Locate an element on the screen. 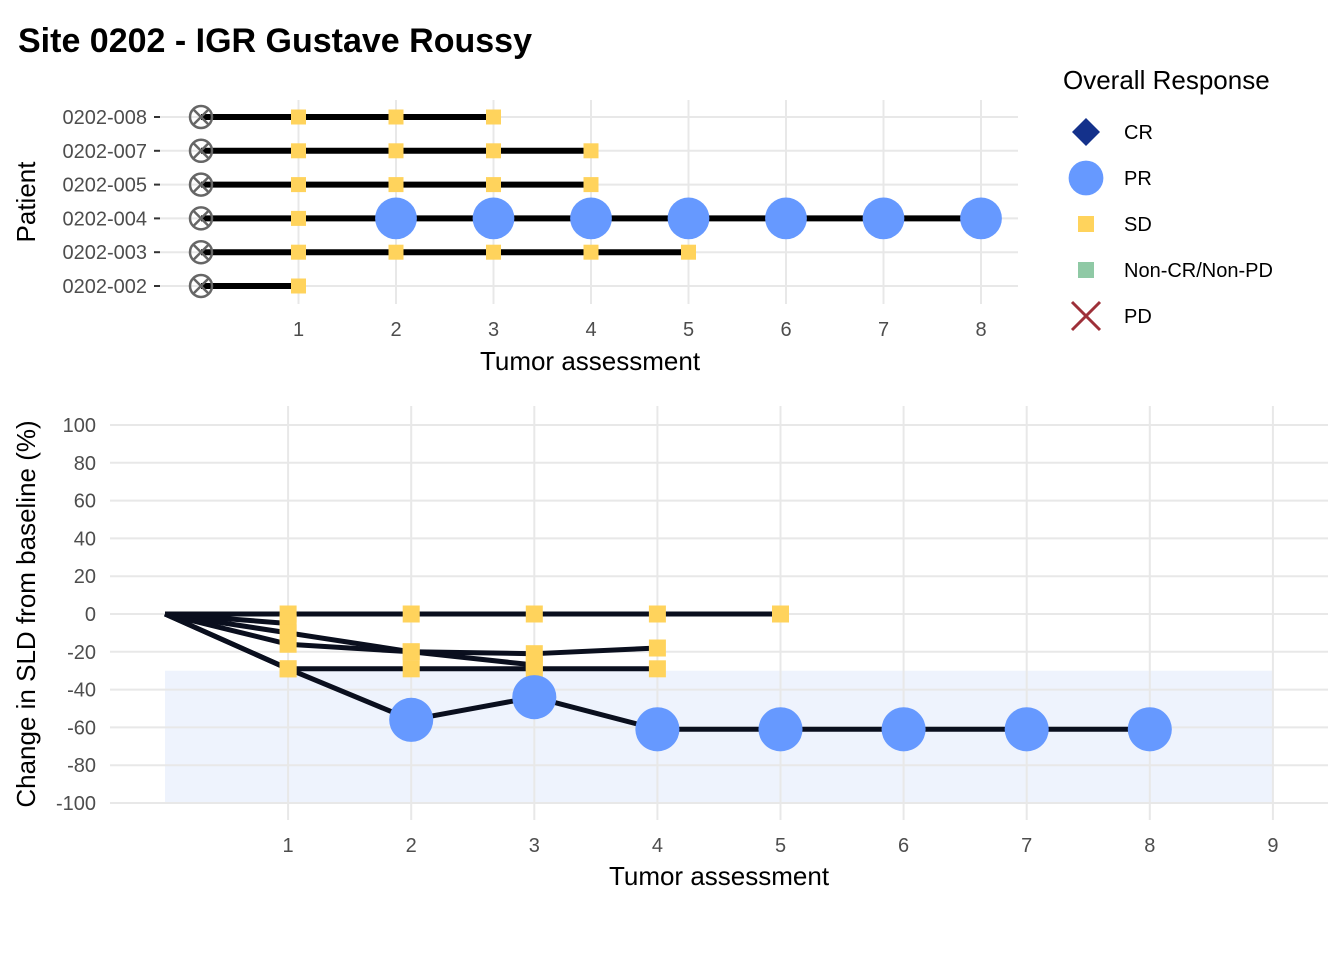  swimmer-x-tick-label: 3 is located at coordinates (493, 330).